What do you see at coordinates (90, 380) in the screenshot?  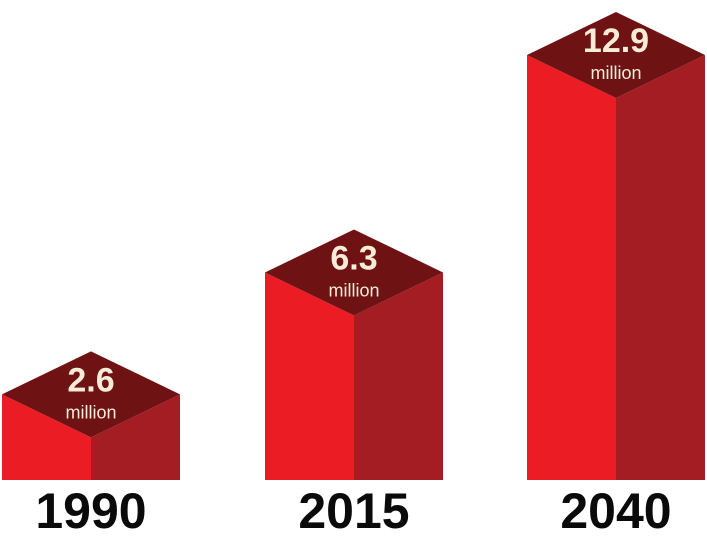 I see `value-label: 2.6` at bounding box center [90, 380].